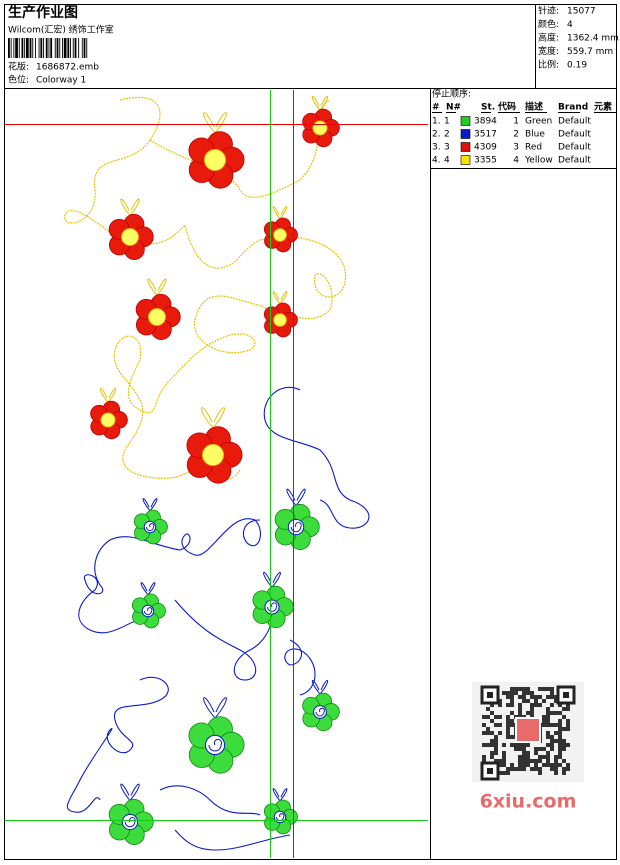 The image size is (620, 865). Describe the element at coordinates (465, 121) in the screenshot. I see `color-swatch` at that location.